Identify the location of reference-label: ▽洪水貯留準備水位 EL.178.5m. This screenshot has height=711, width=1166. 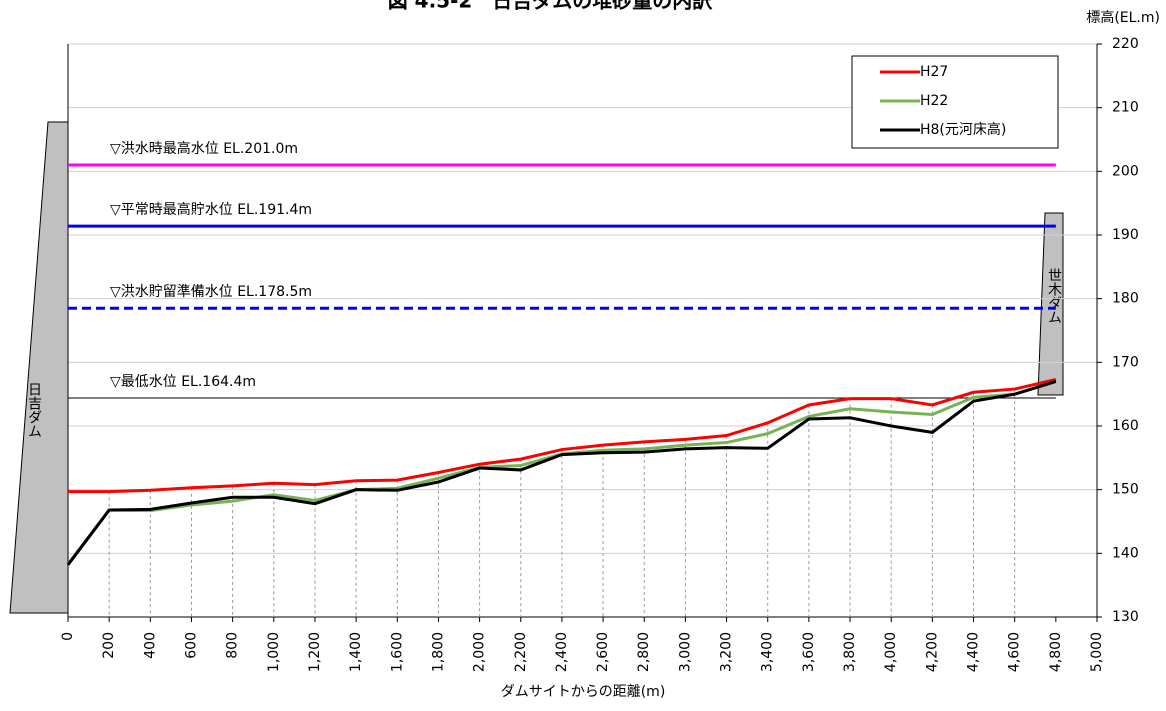
(211, 292).